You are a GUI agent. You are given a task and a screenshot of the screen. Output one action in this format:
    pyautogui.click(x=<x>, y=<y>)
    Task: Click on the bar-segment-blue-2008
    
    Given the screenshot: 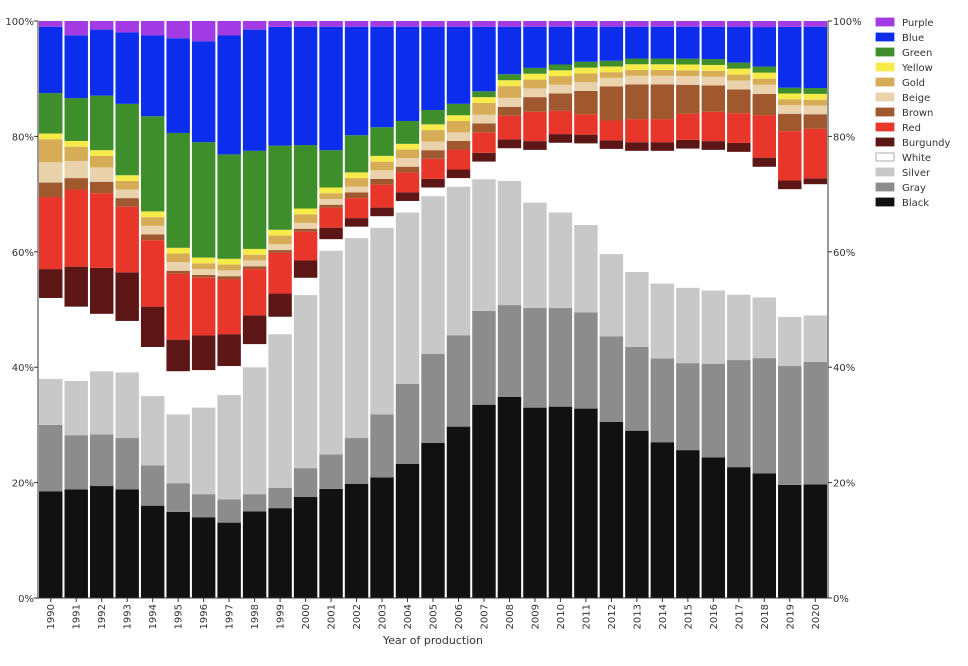 What is the action you would take?
    pyautogui.click(x=509, y=50)
    